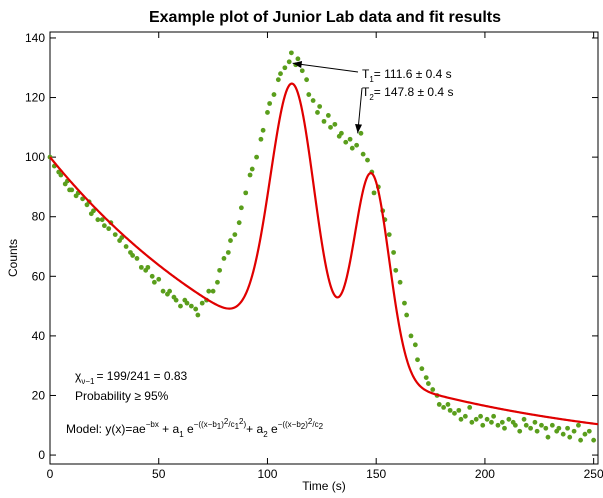 This screenshot has width=603, height=498. I want to click on y-tick-label: 60, so click(39, 276).